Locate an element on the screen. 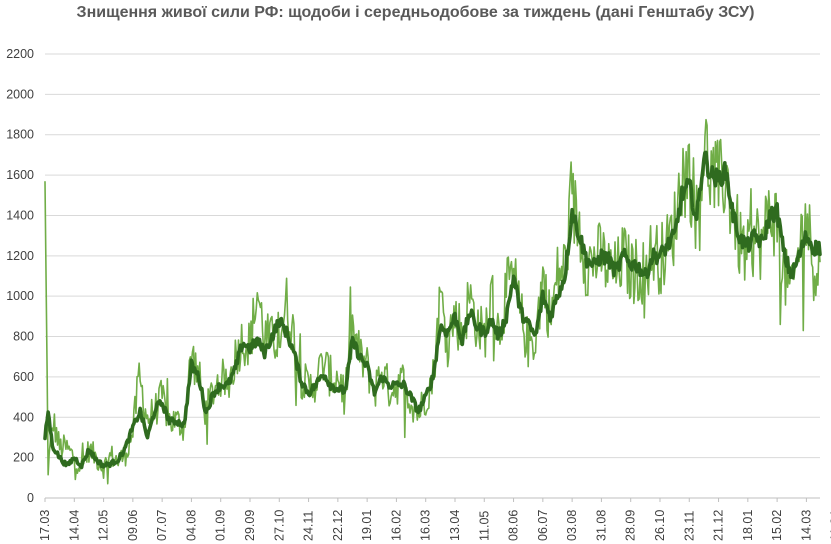 Image resolution: width=831 pixels, height=544 pixels. x-tick-label: 12.05 is located at coordinates (104, 525).